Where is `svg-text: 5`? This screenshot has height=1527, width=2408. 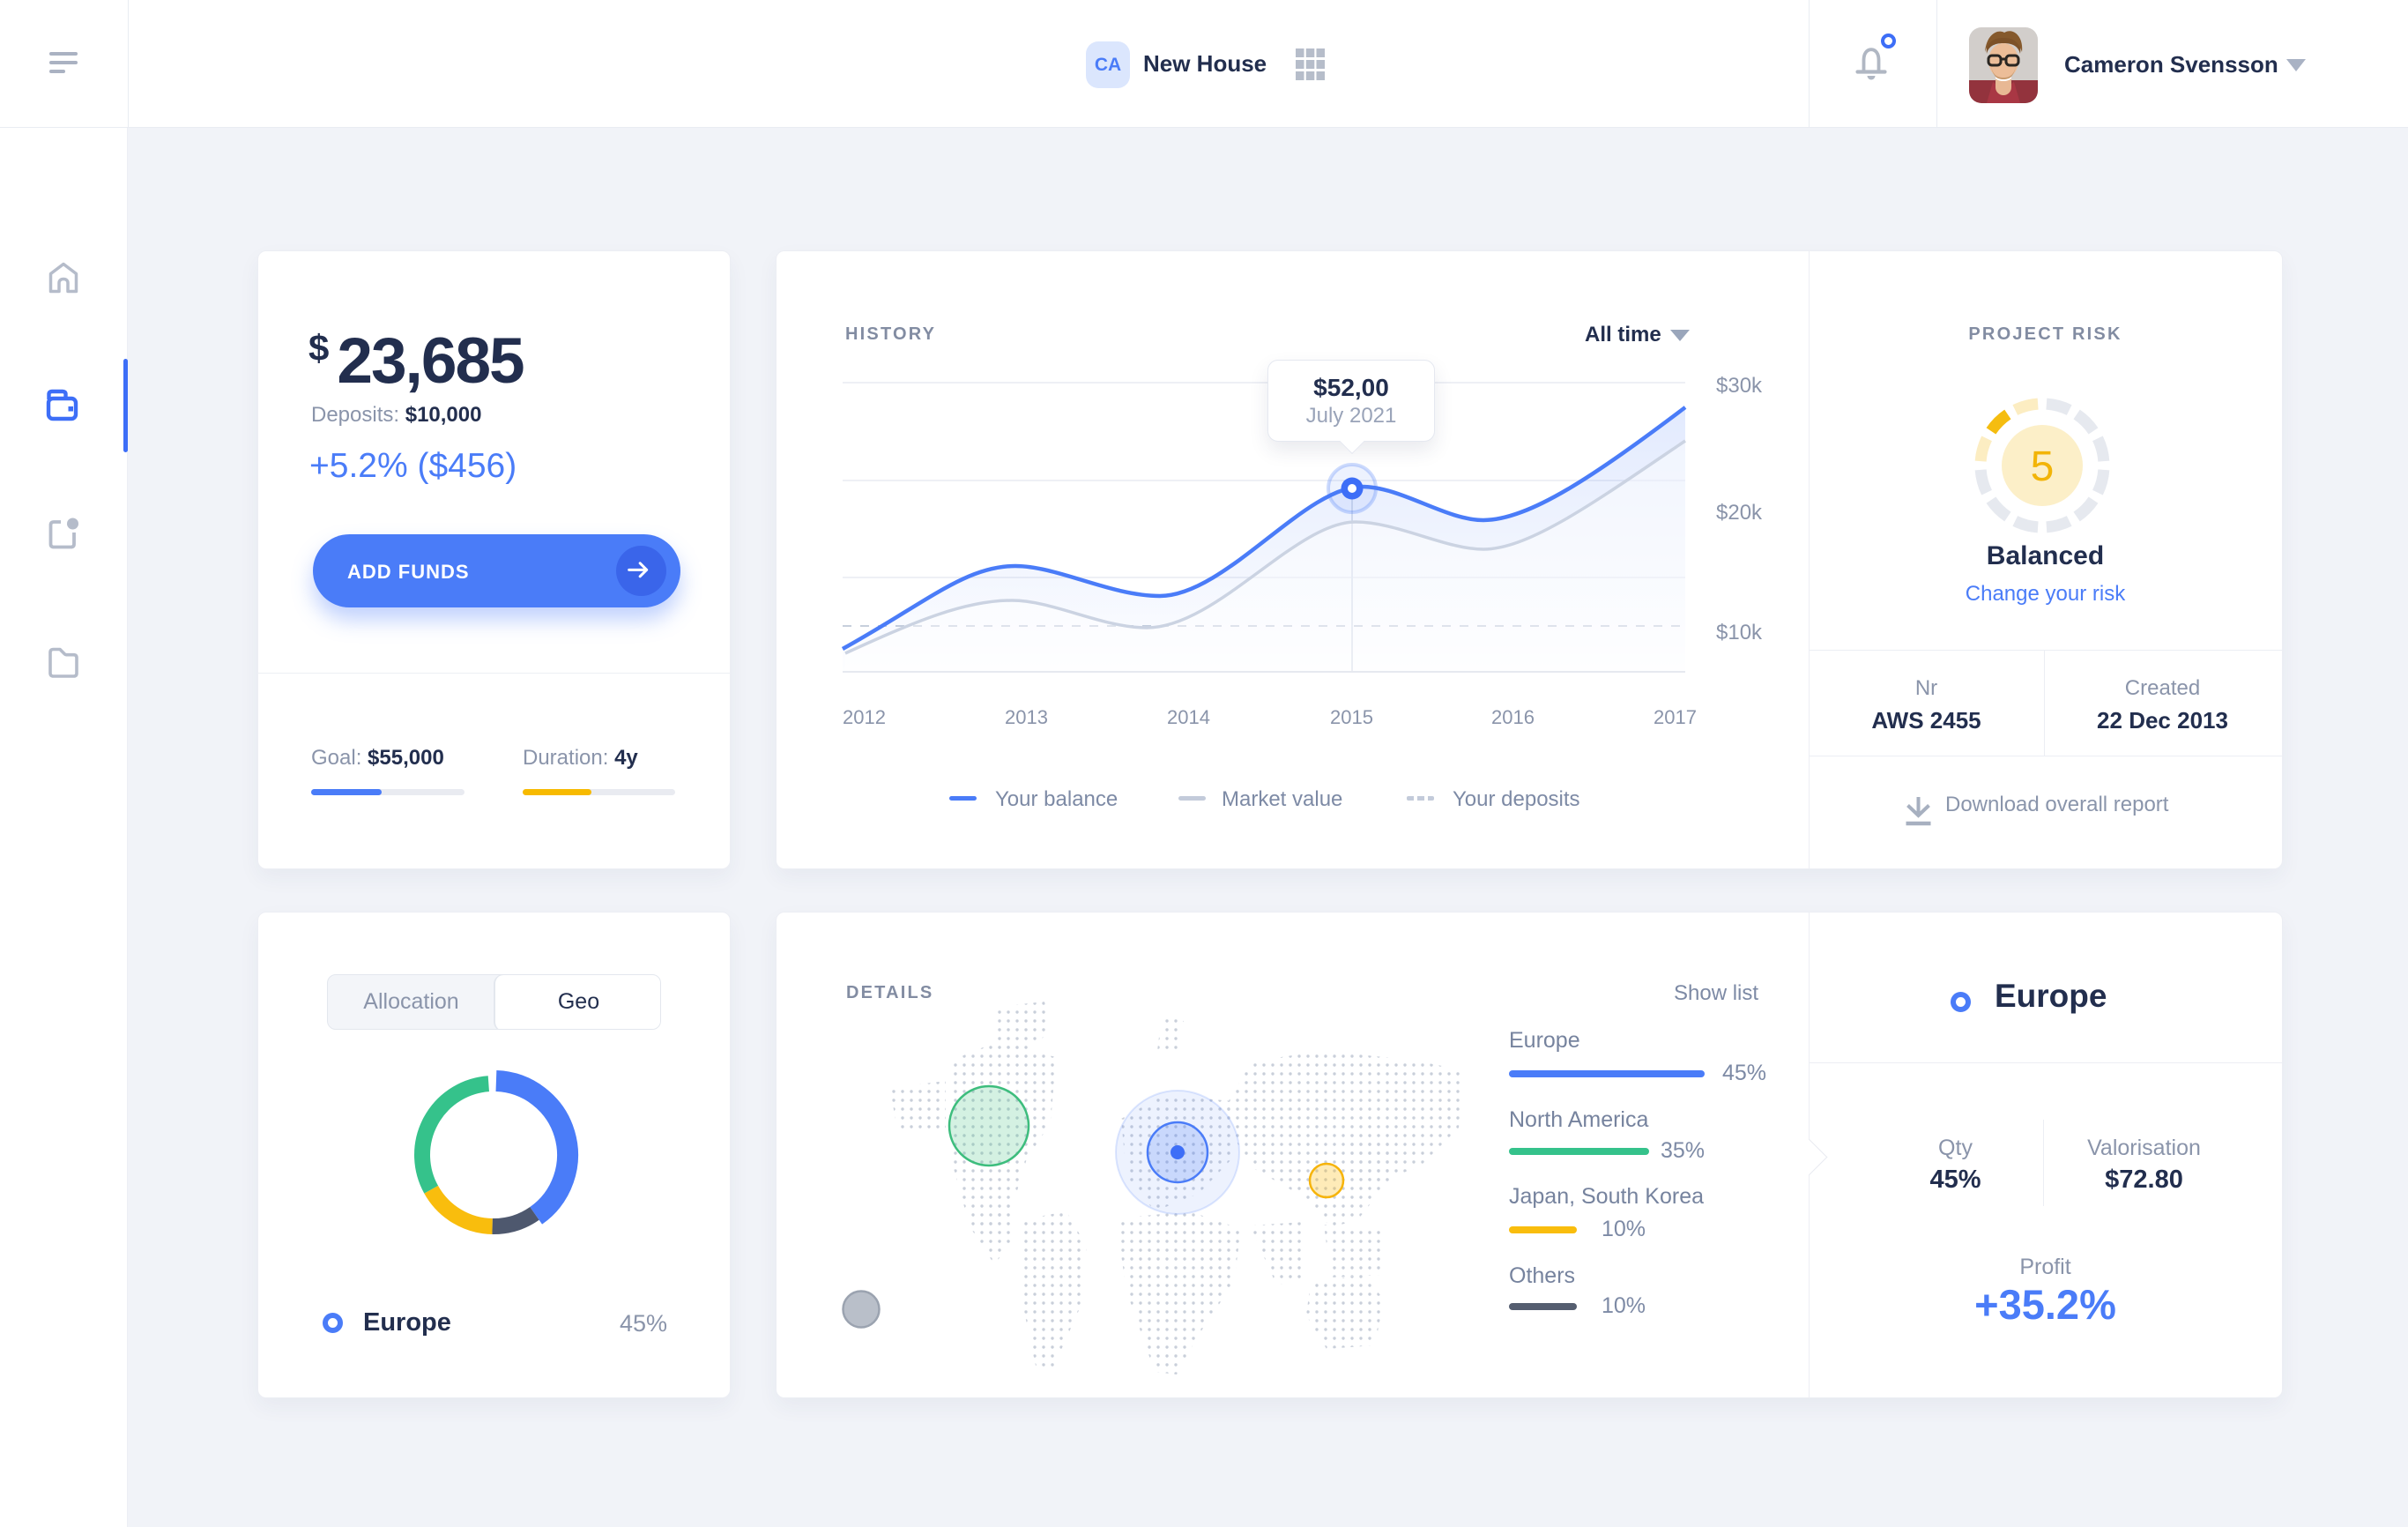
svg-text: 5 is located at coordinates (2043, 466).